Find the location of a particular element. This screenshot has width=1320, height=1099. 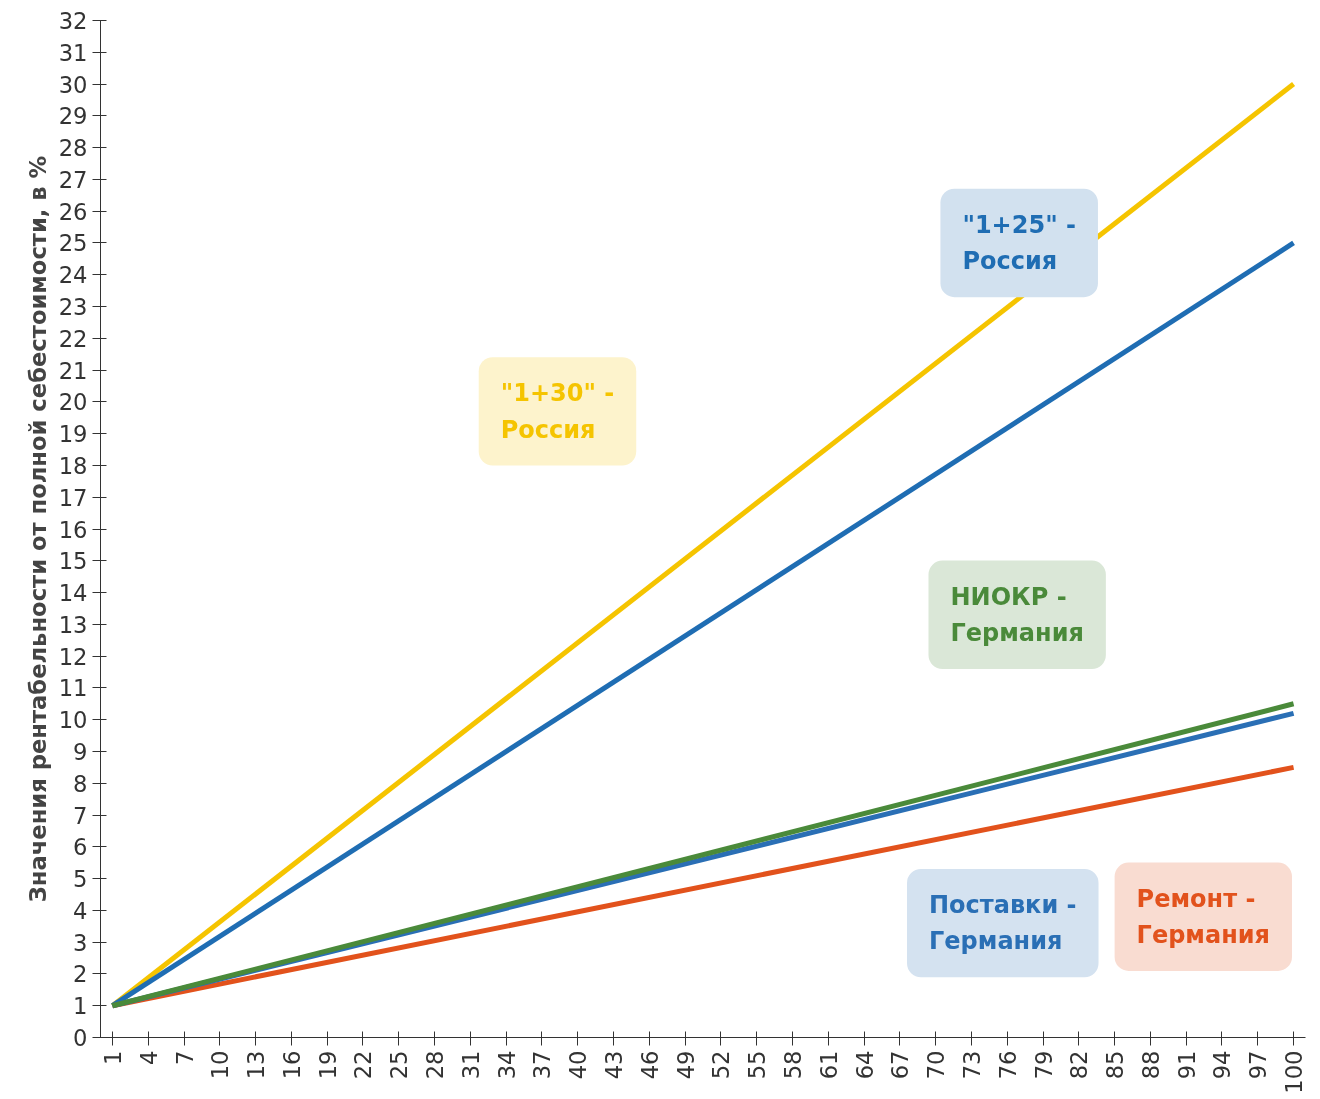

y-tick-label: 15 is located at coordinates (73, 561).